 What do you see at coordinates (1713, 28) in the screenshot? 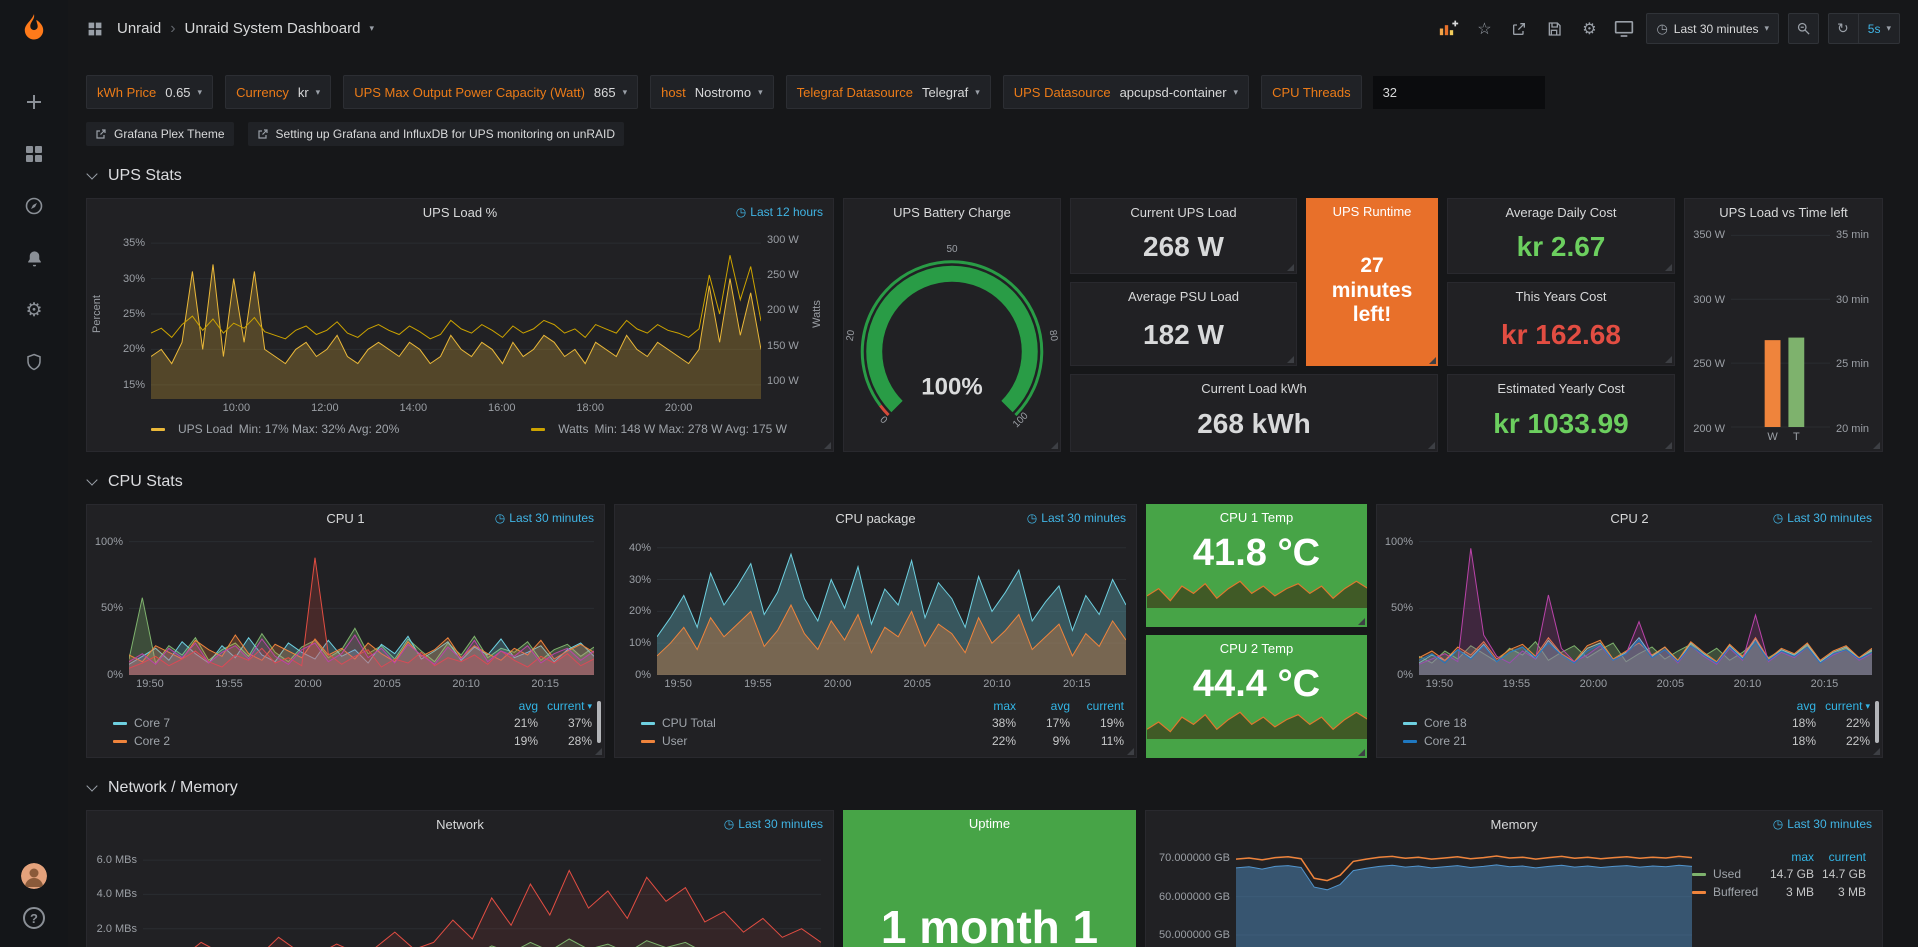
I see `time-picker: ◷ Last 30 minutes ▾` at bounding box center [1713, 28].